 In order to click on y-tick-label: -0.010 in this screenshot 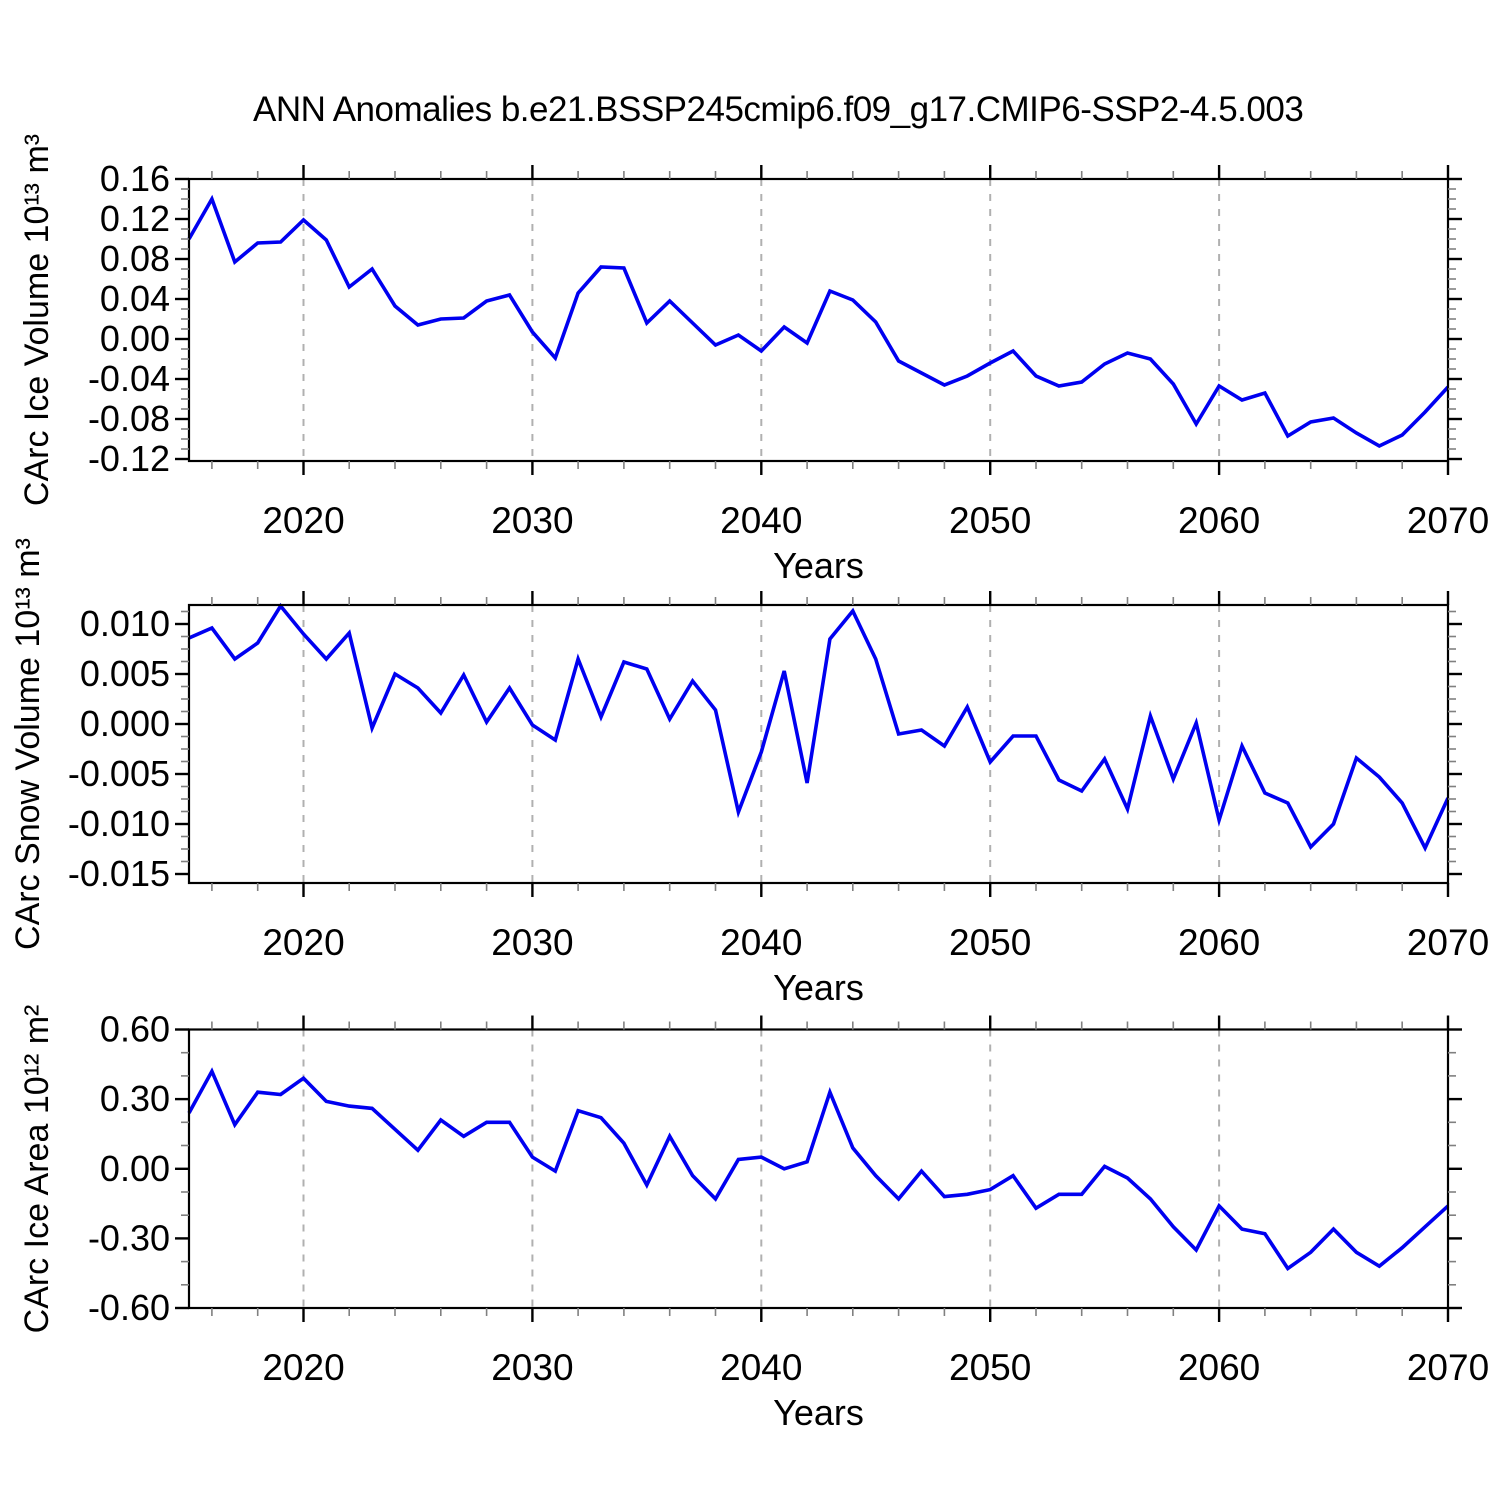, I will do `click(119, 823)`.